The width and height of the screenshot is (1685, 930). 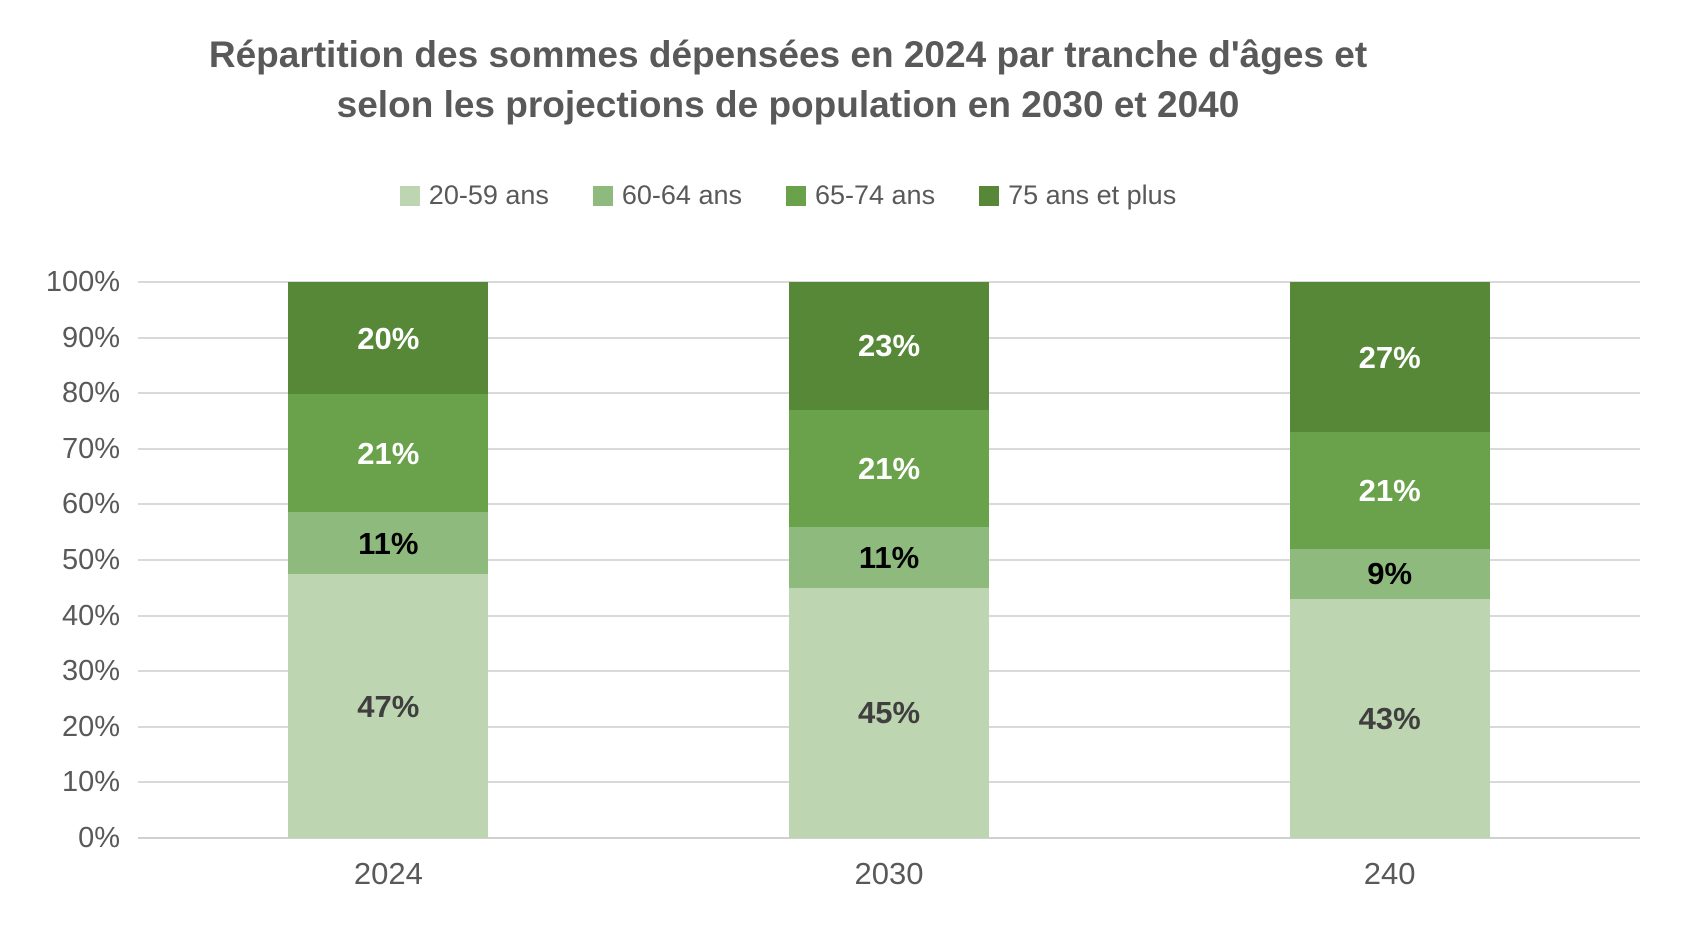 I want to click on legend-item-20-59-ans: 20-59 ans, so click(x=474, y=195).